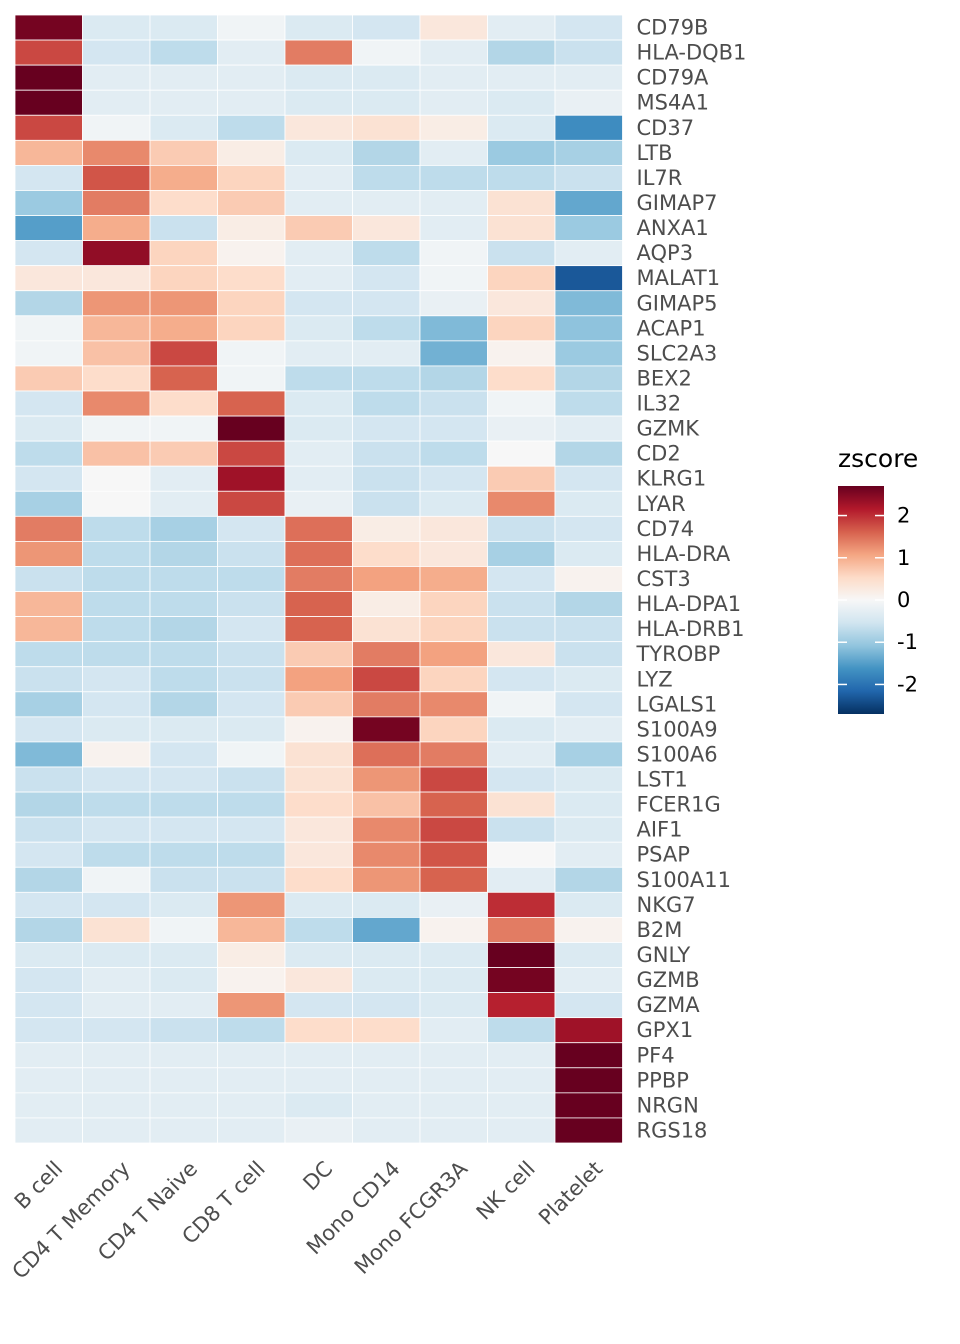 The width and height of the screenshot is (960, 1344). I want to click on gene-label: ACAP1, so click(671, 328).